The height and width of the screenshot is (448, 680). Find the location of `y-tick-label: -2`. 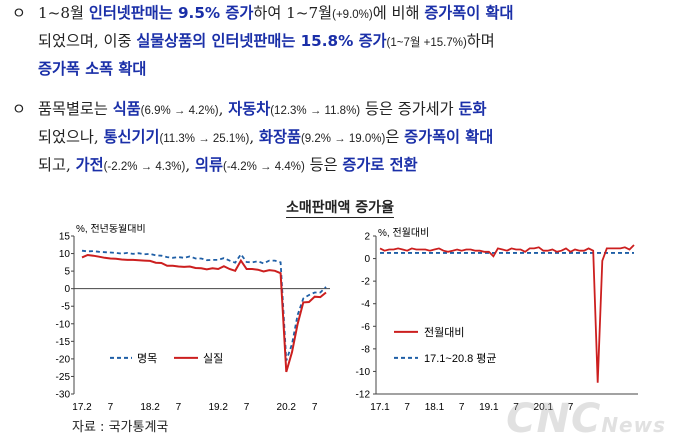

y-tick-label: -2 is located at coordinates (365, 282).